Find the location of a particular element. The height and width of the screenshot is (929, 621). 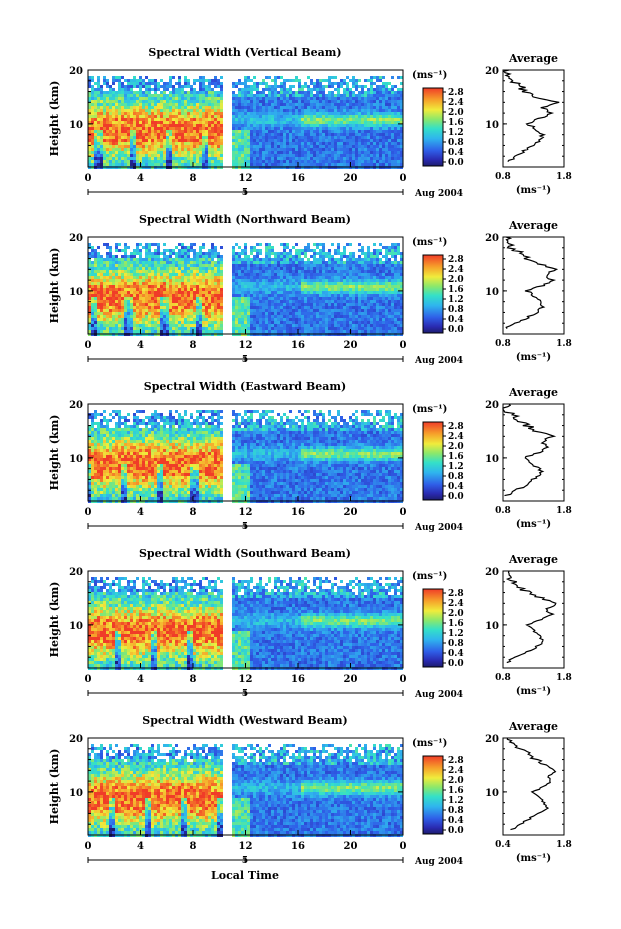

panel-title: Spectral Width (Southward Beam) is located at coordinates (245, 553).